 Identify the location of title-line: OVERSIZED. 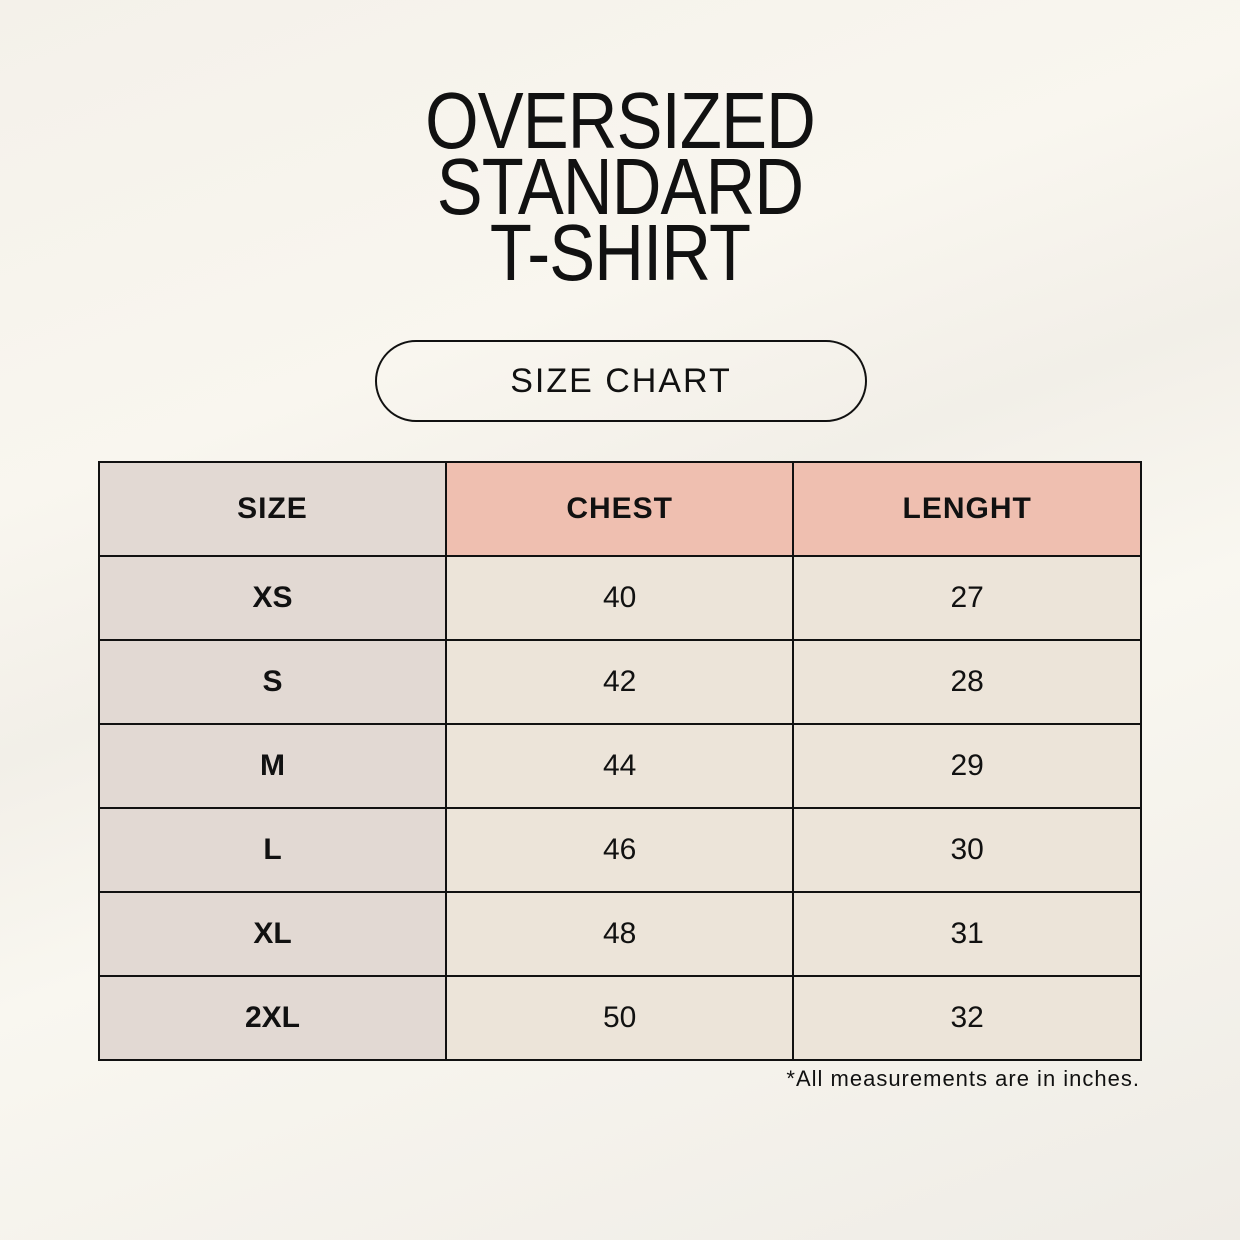
(620, 120).